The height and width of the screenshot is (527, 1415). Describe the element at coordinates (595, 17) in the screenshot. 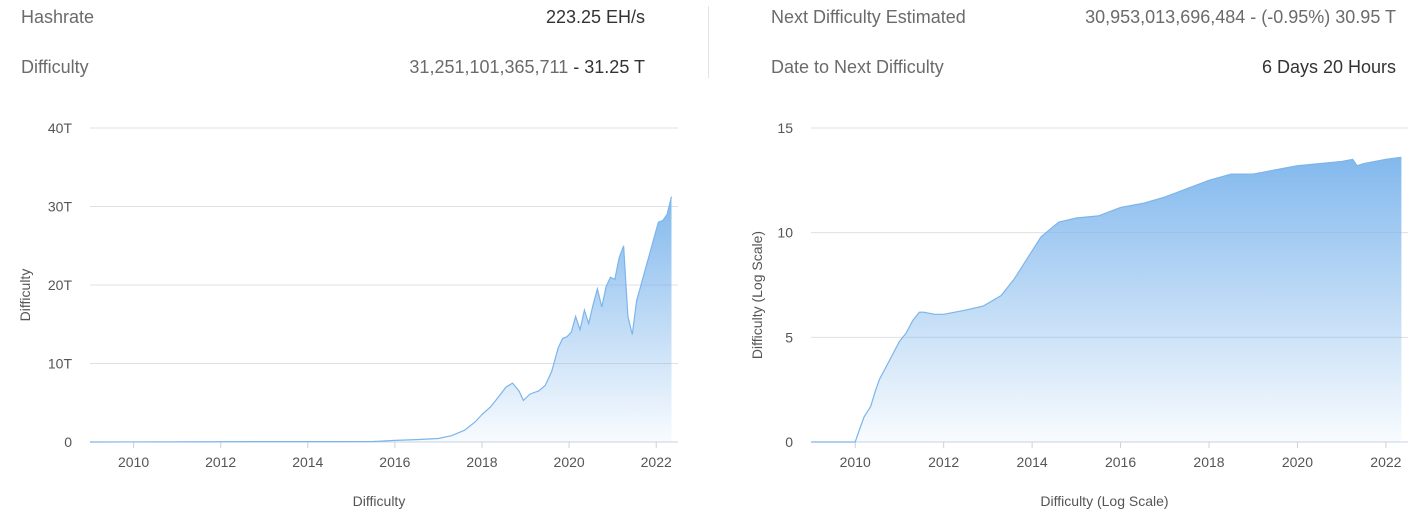

I see `hashrate-value: 223.25 EH/s` at that location.